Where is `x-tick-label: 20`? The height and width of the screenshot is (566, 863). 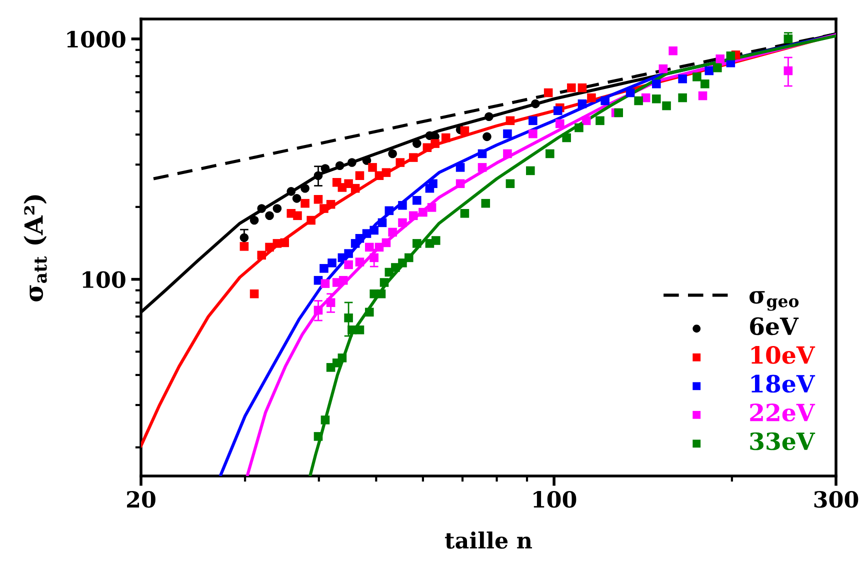
x-tick-label: 20 is located at coordinates (141, 499).